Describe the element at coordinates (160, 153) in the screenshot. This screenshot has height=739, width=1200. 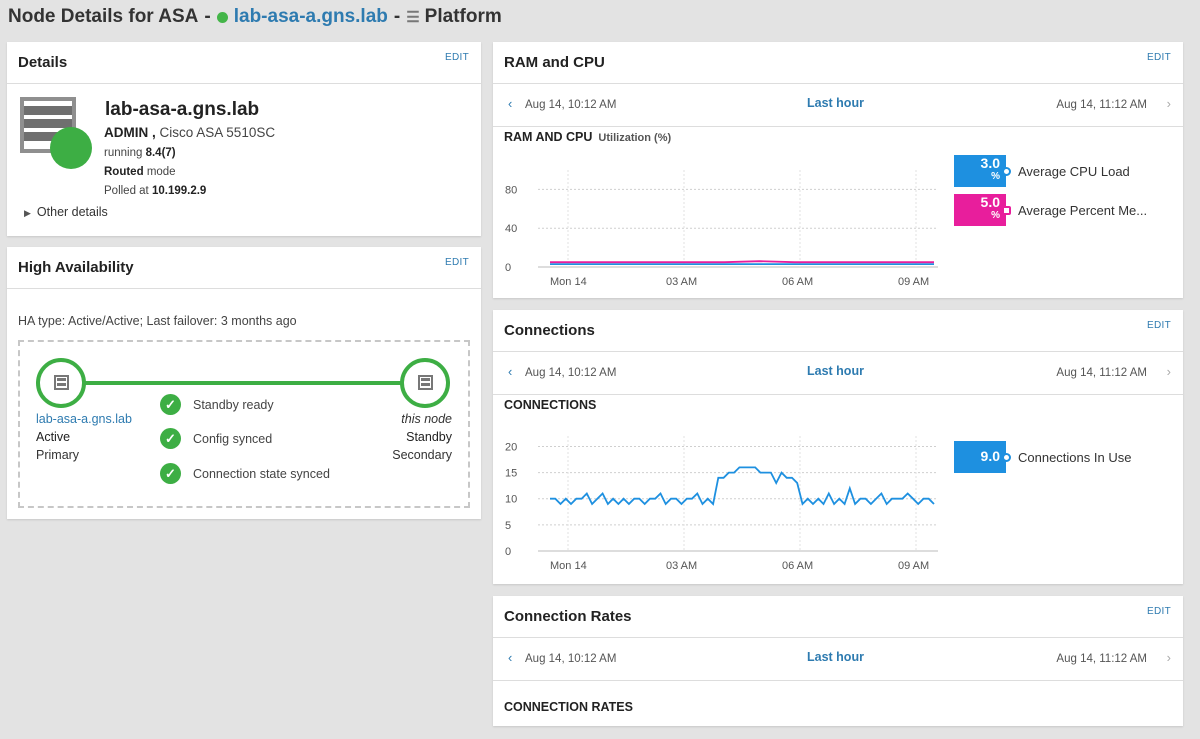
I see `os-version: 8.4(7)` at that location.